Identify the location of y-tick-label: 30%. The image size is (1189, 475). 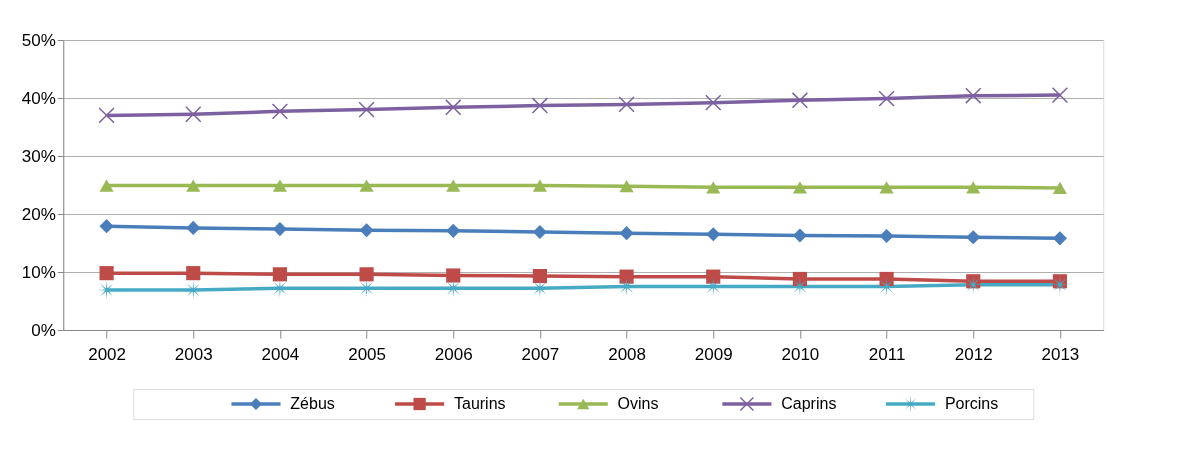
(38, 156).